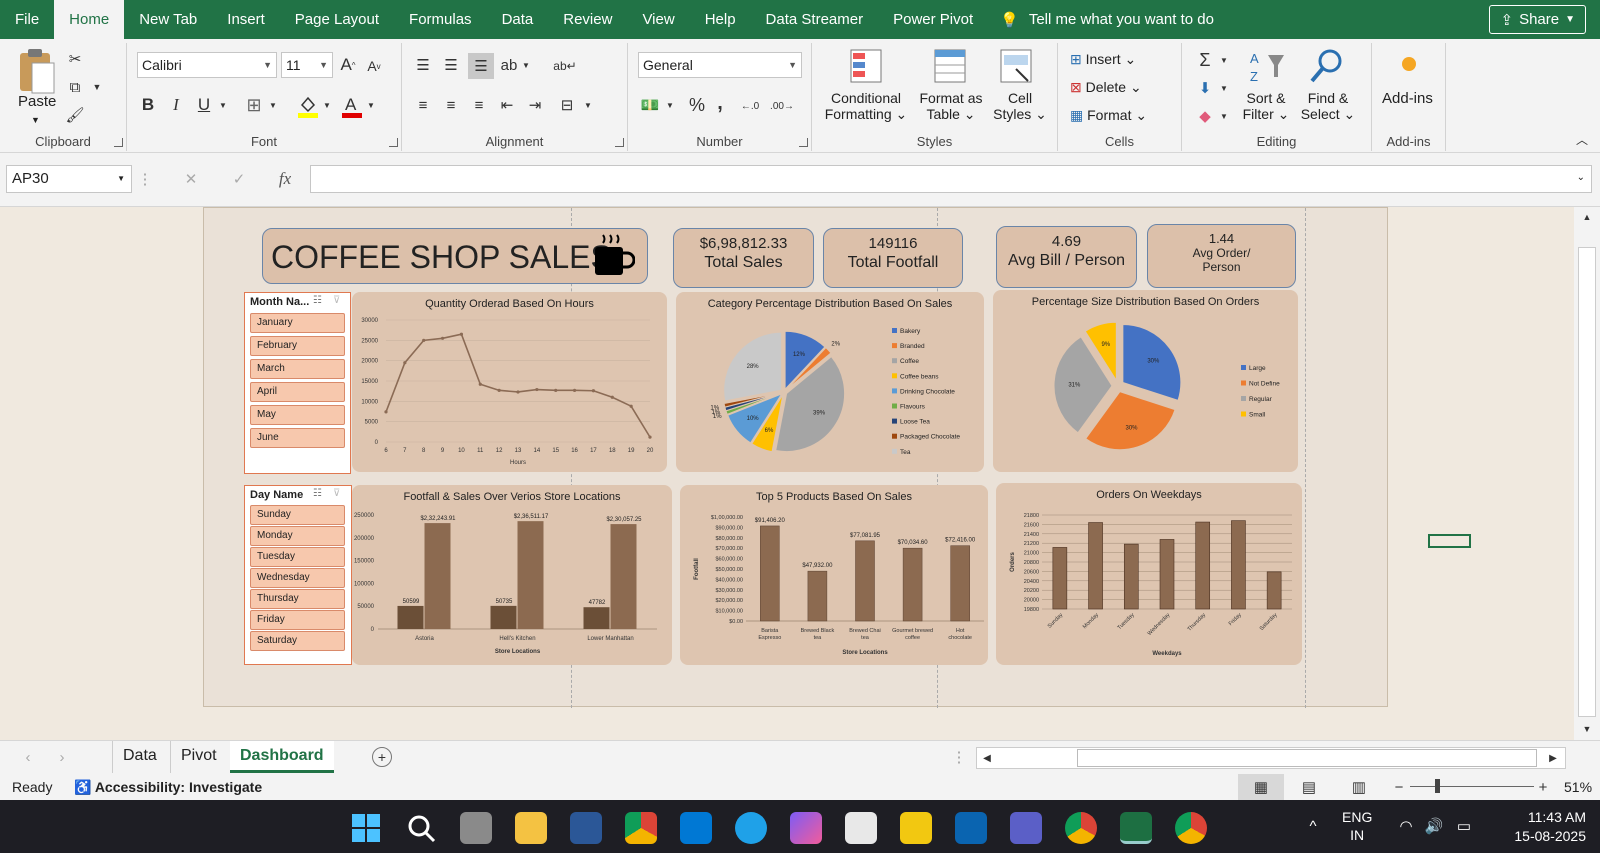  I want to click on align-top-icon: ☰, so click(423, 65).